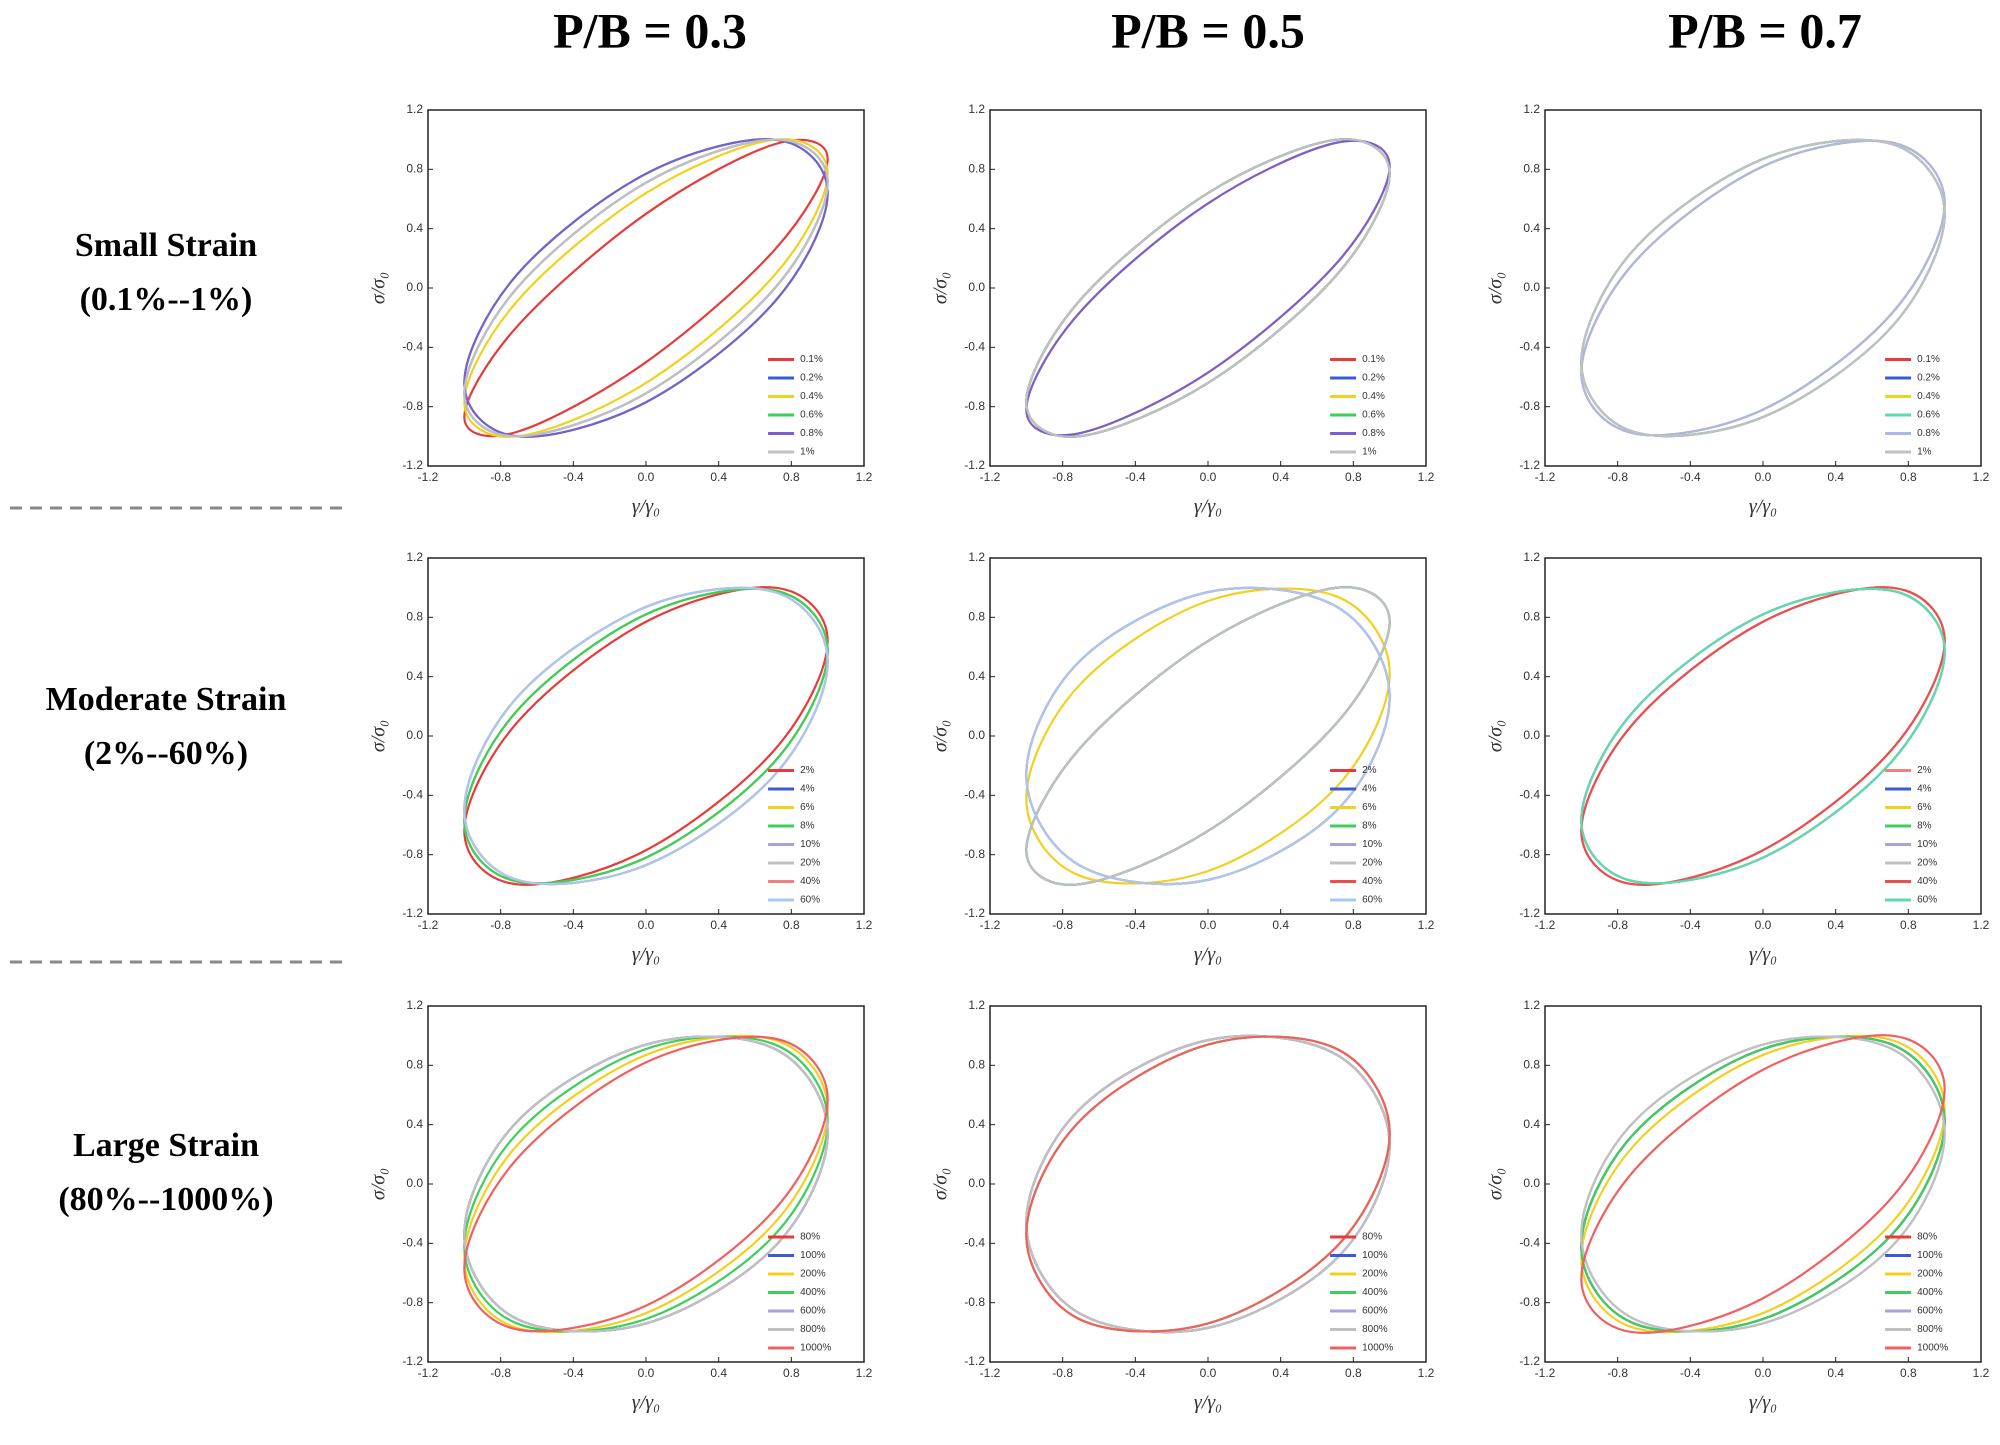 This screenshot has width=2000, height=1445. Describe the element at coordinates (1924, 770) in the screenshot. I see `legend-label: 2%` at that location.